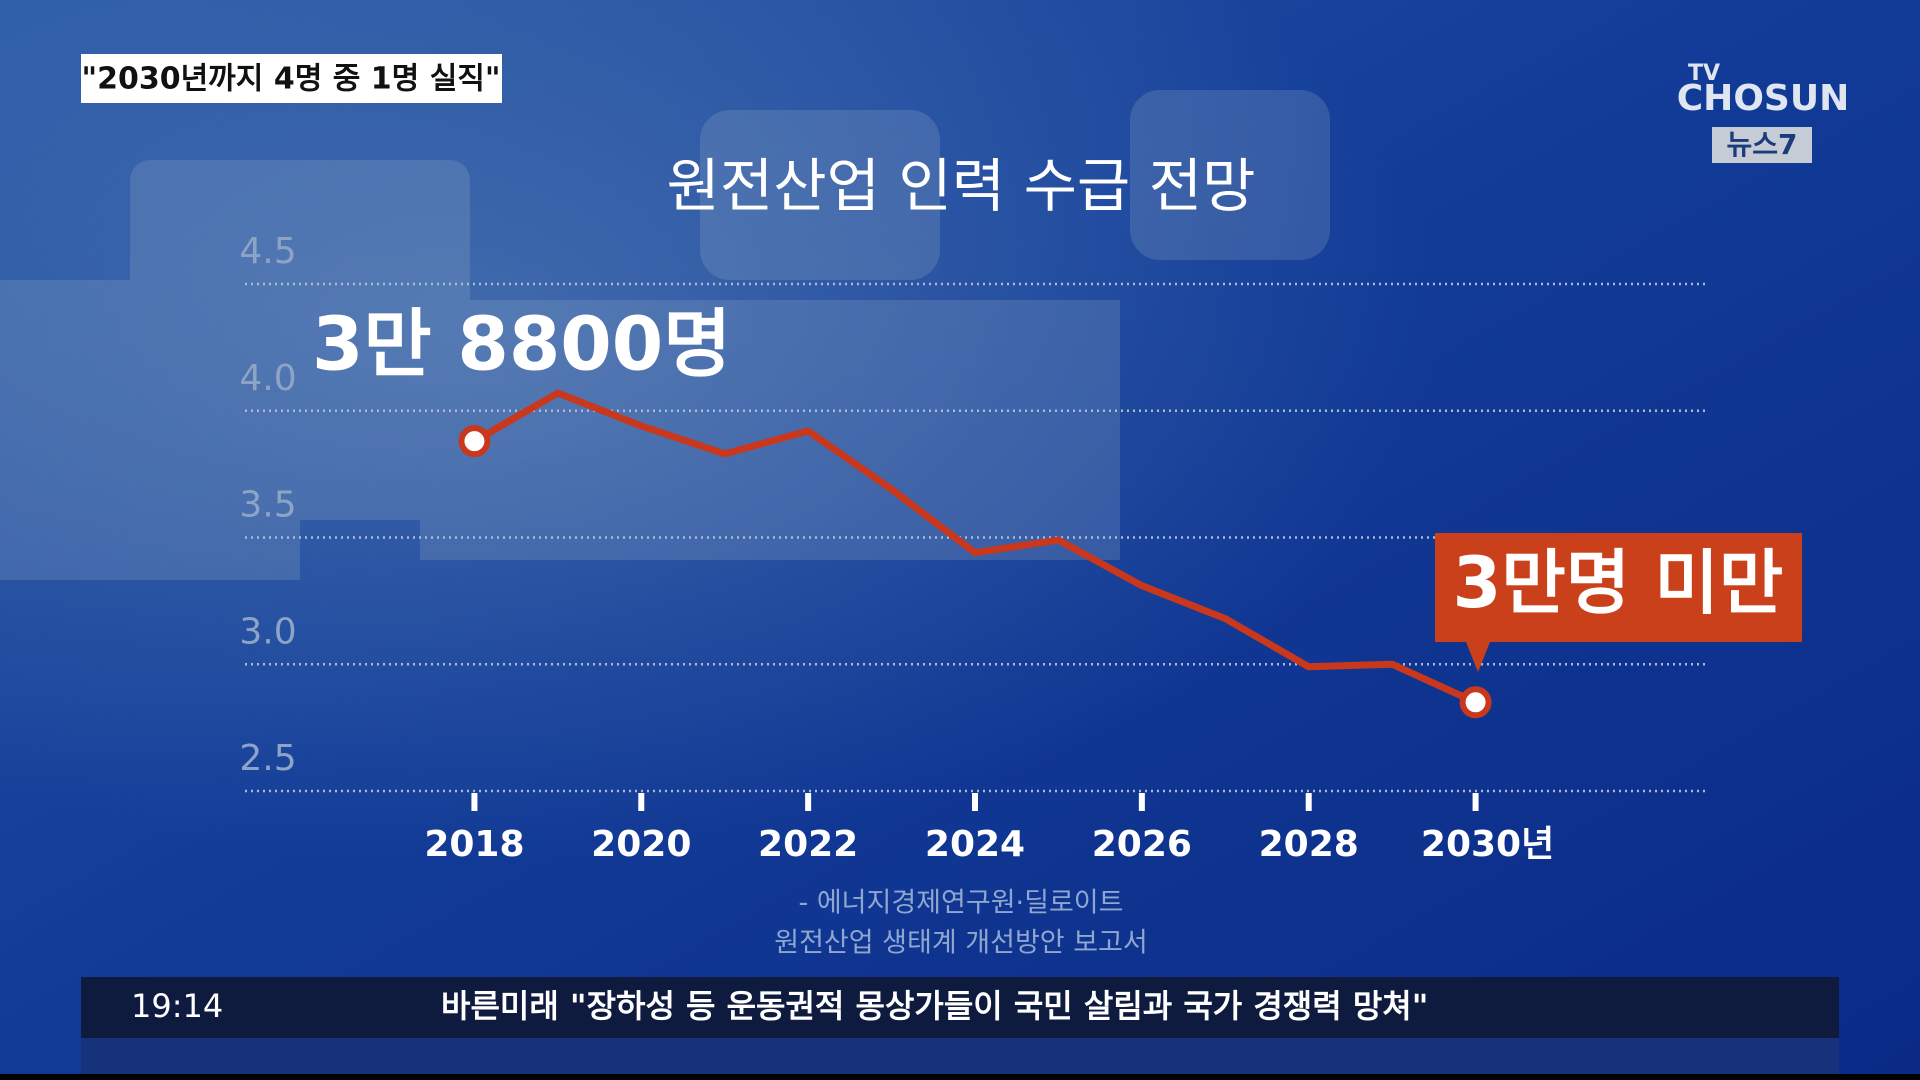  What do you see at coordinates (1618, 583) in the screenshot?
I see `end-annotation: 3만명 미만` at bounding box center [1618, 583].